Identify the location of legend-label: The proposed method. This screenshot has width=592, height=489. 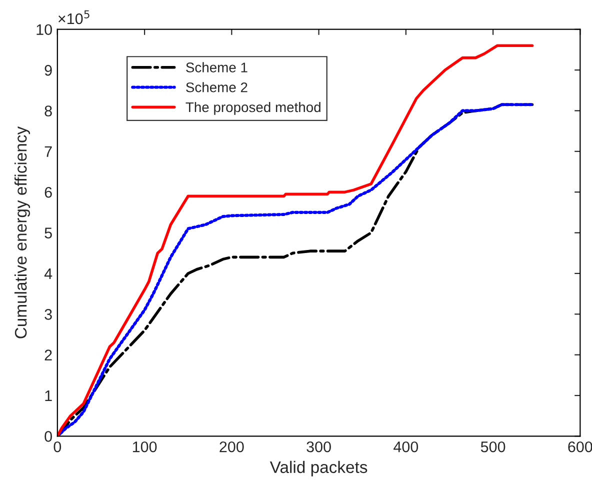
(253, 108).